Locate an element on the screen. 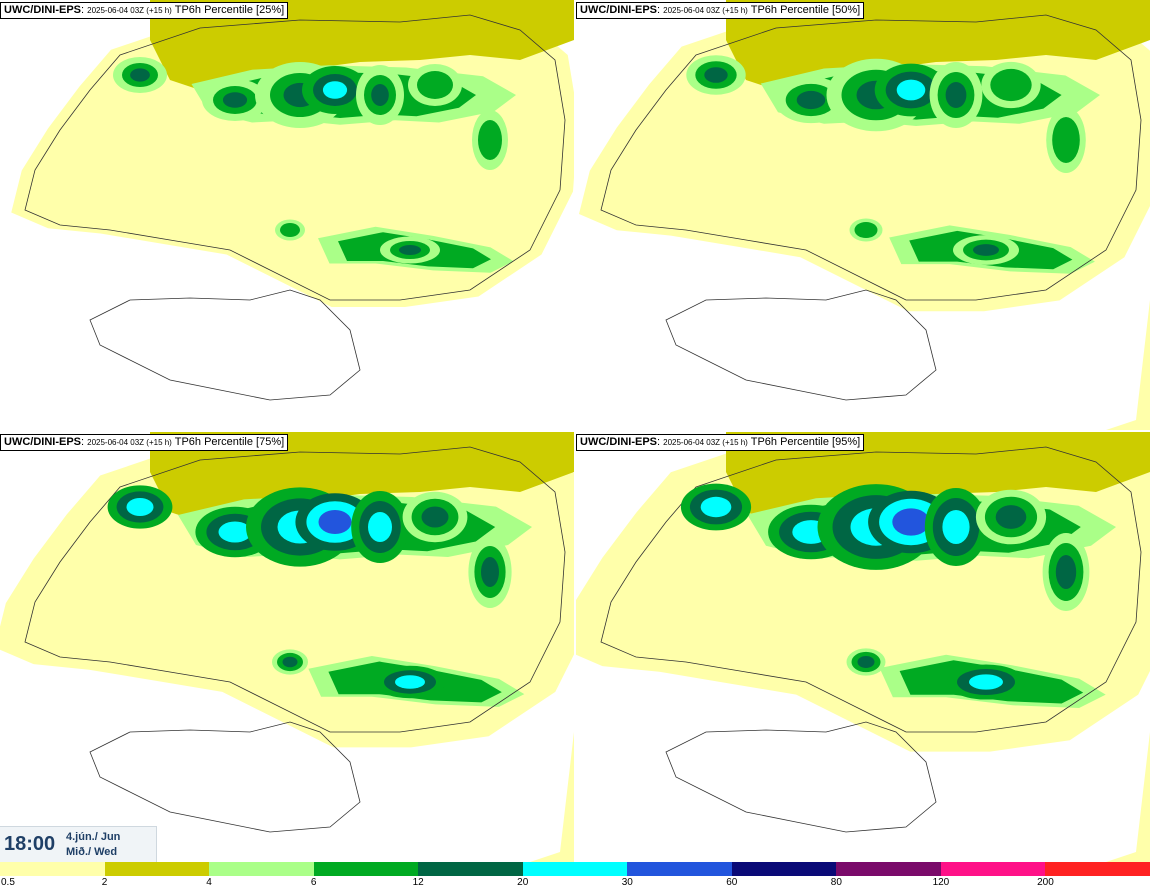 The height and width of the screenshot is (891, 1150). legend-tick-label: 4 is located at coordinates (209, 882).